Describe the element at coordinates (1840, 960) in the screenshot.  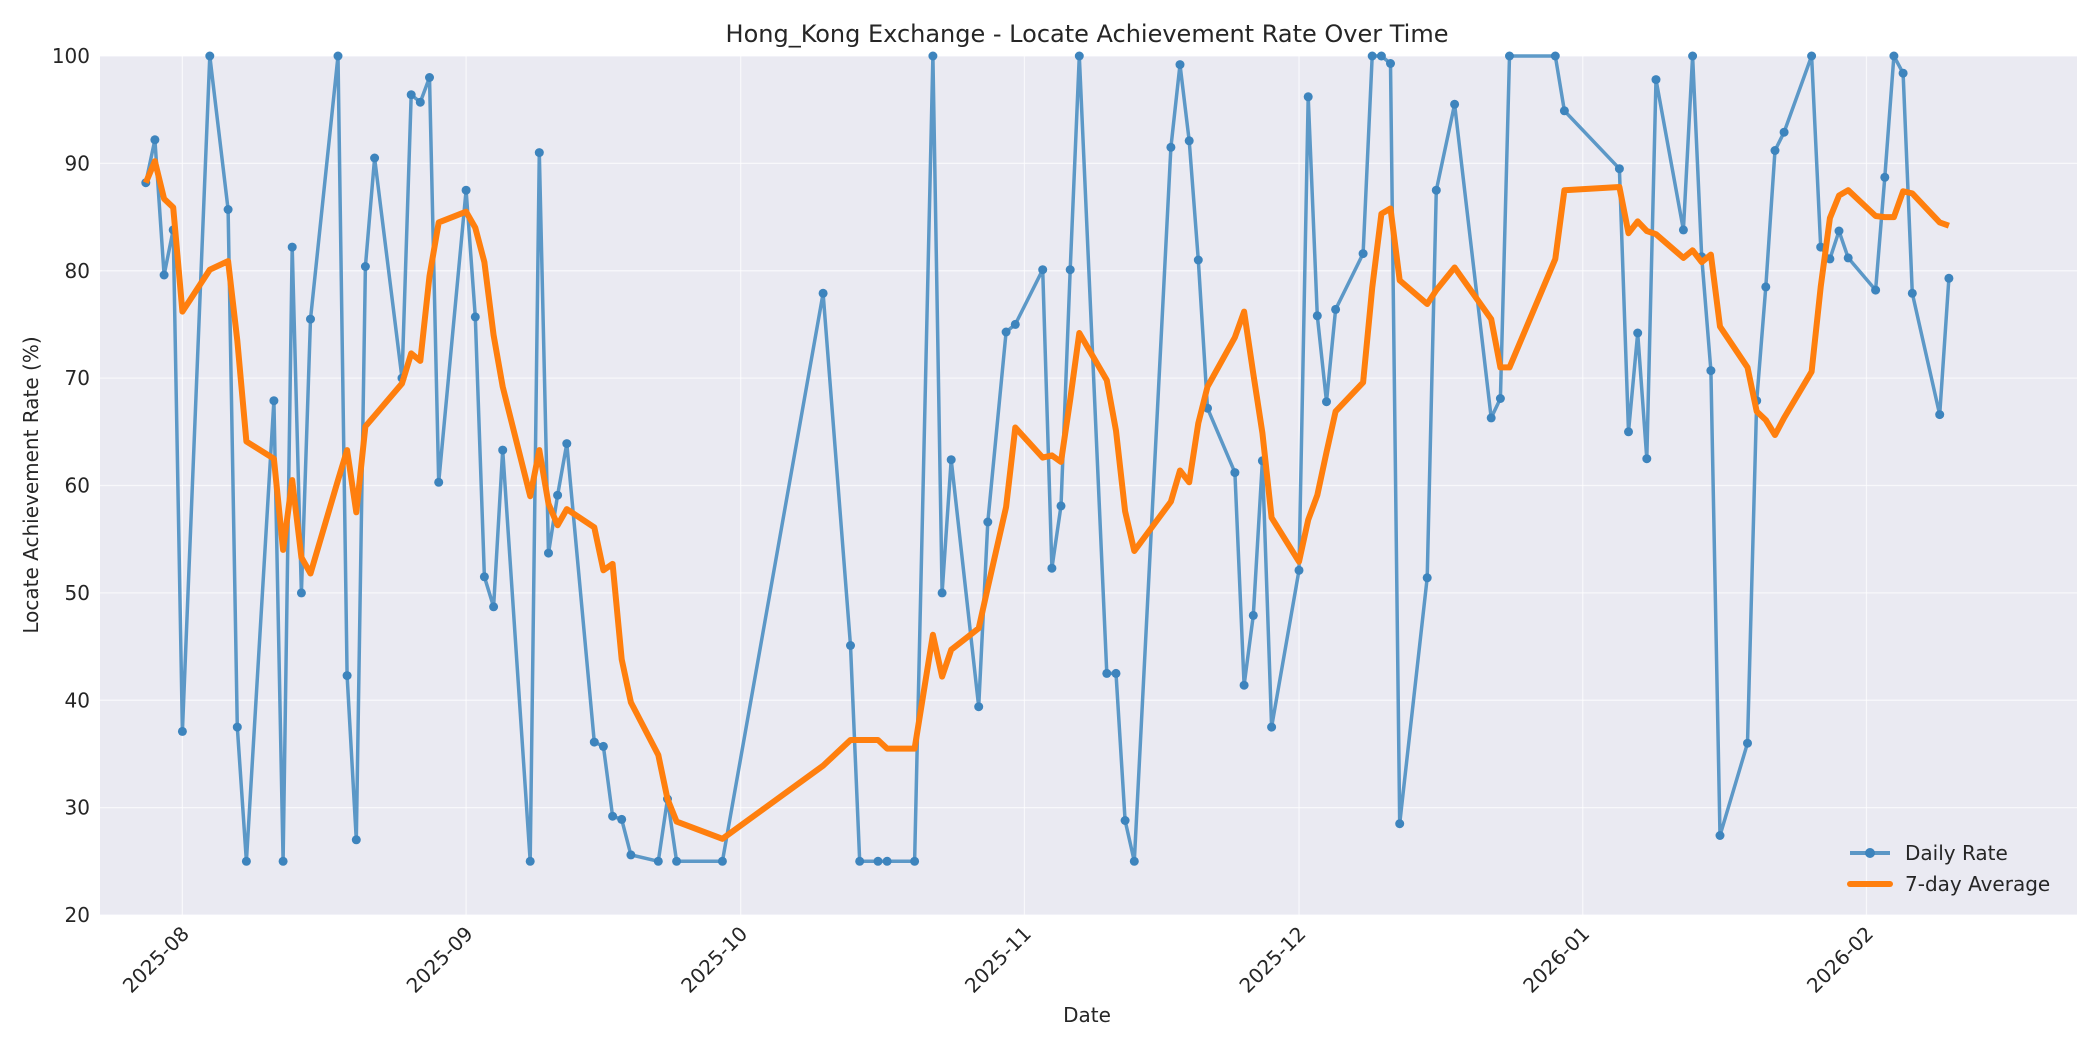
I see `x-tick-label: 2026-02` at that location.